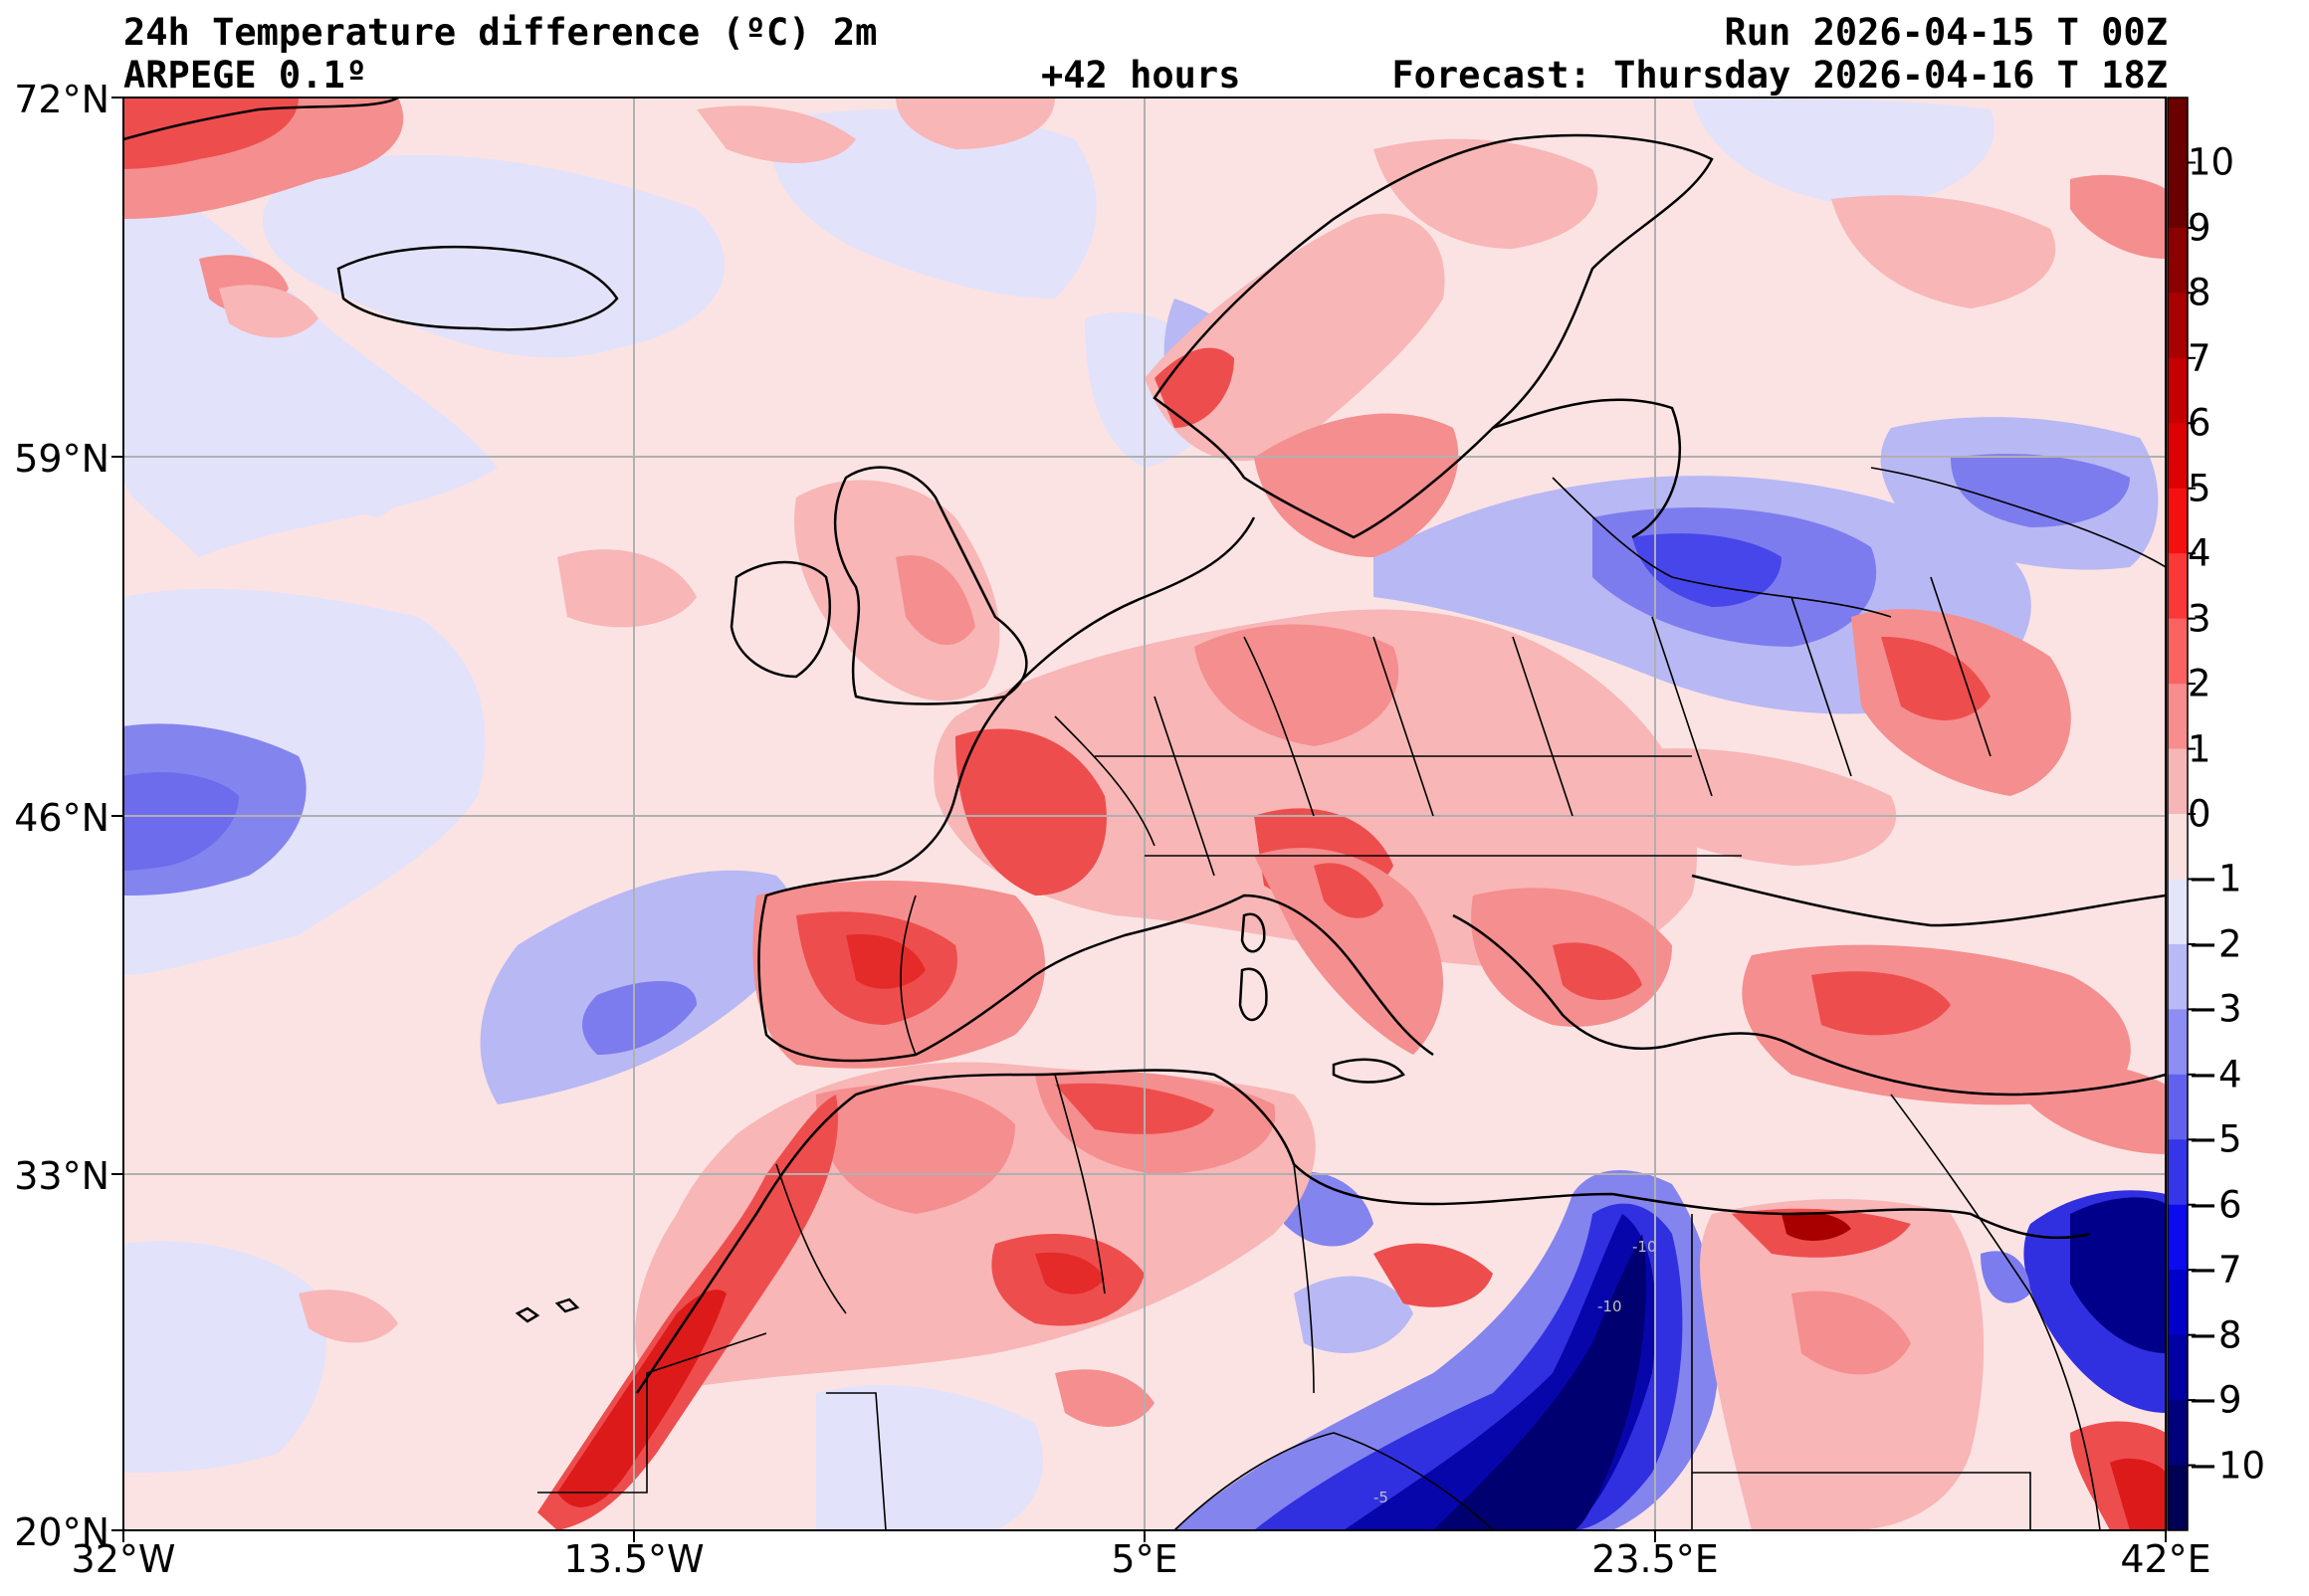  I want to click on colorbar-tick-label: −4, so click(2215, 1075).